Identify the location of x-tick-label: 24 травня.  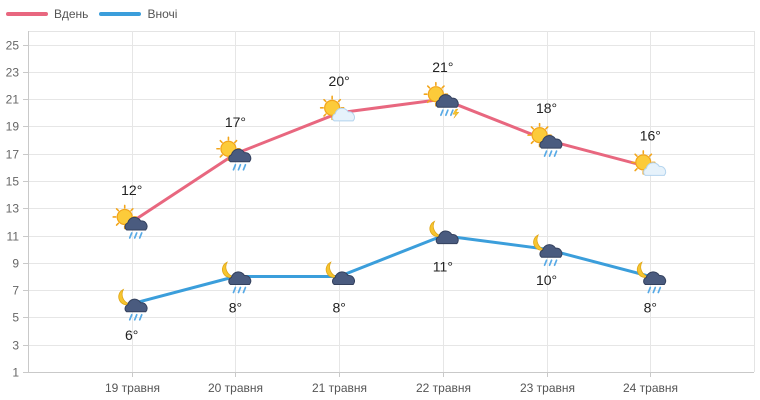
(650, 388).